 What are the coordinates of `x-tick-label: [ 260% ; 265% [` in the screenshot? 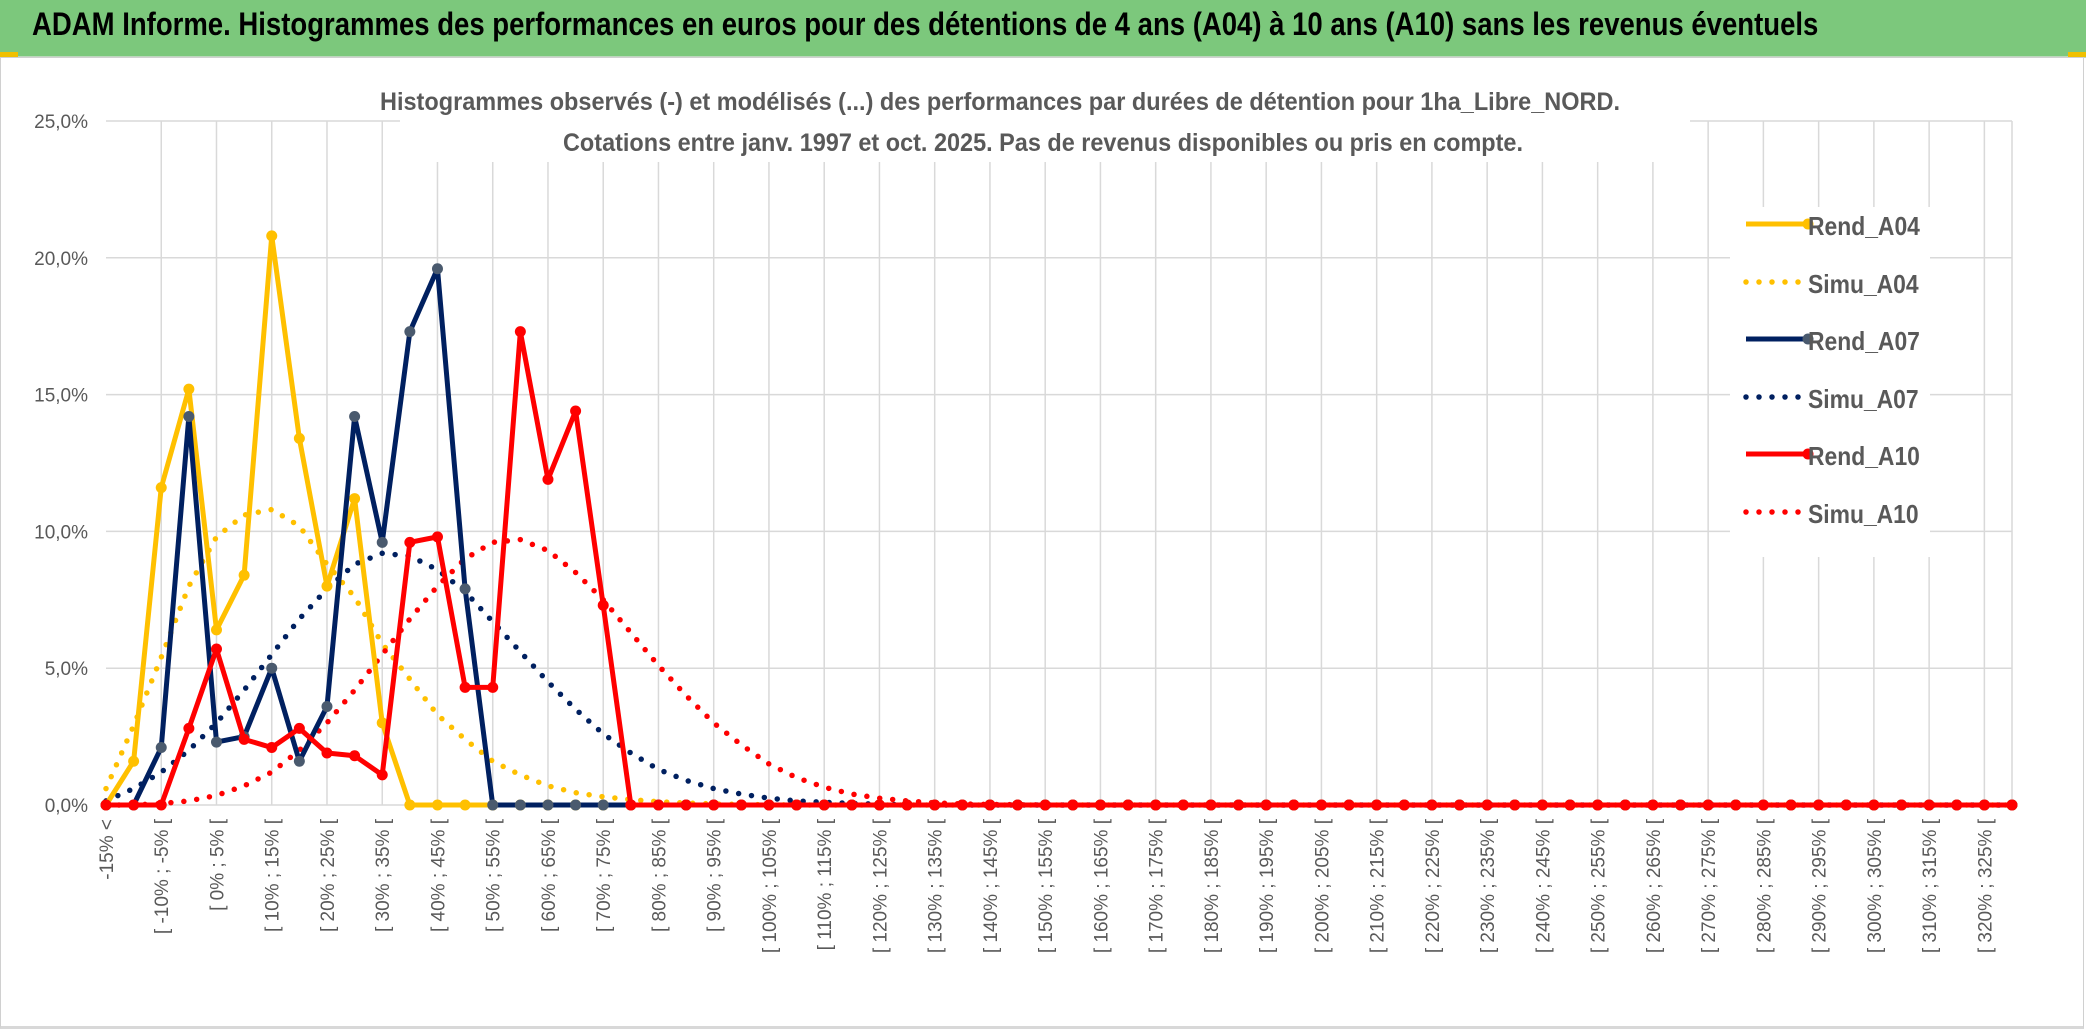 It's located at (1654, 885).